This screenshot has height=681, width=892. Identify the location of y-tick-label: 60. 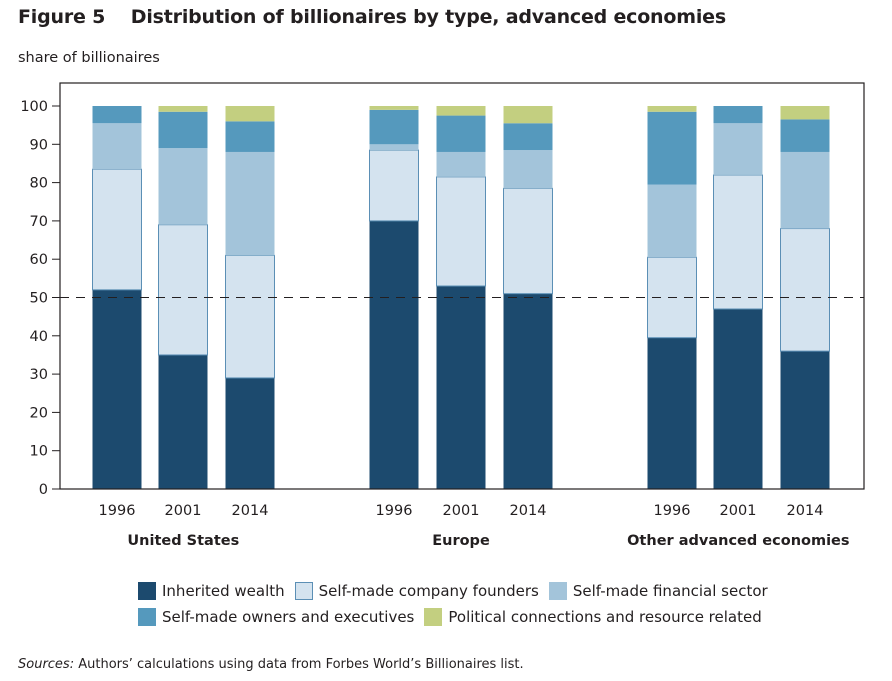
(39, 260).